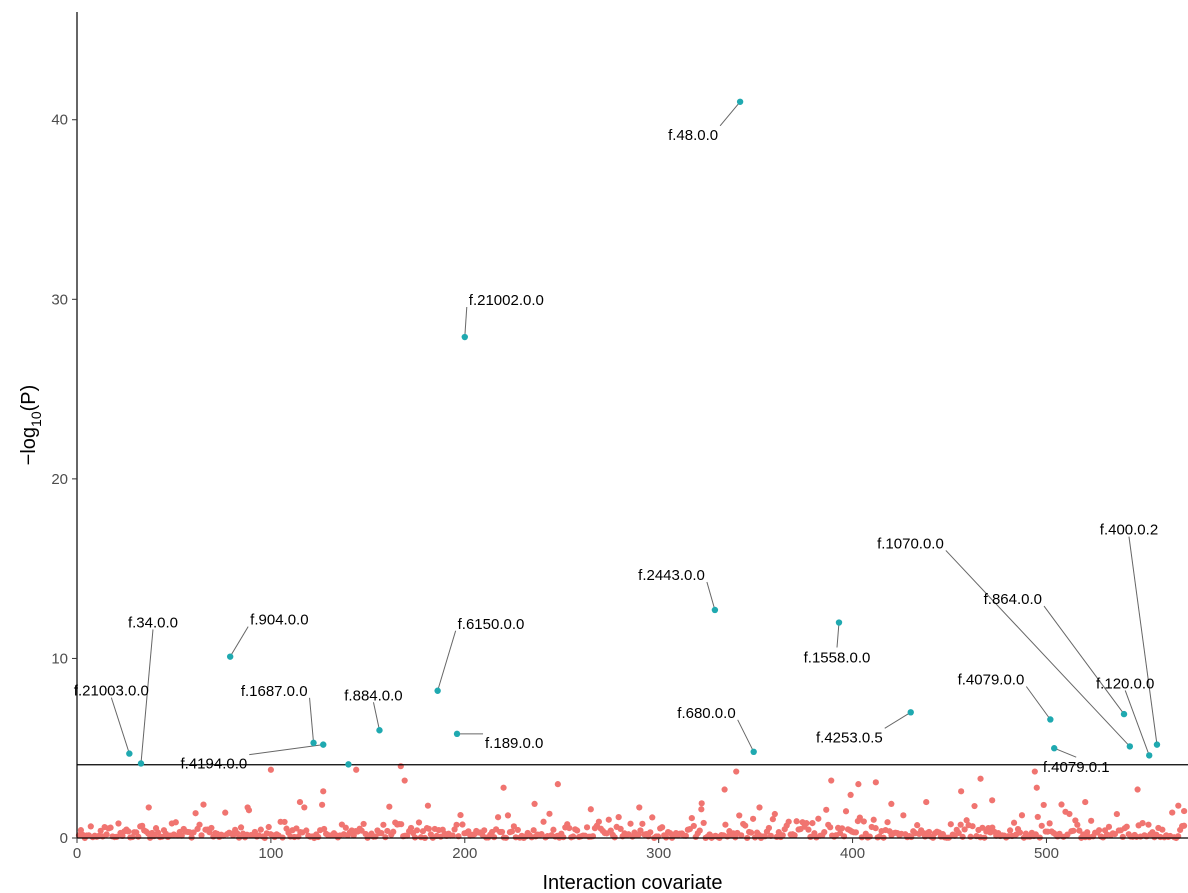  Describe the element at coordinates (373, 695) in the screenshot. I see `point-label: f.884.0.0` at that location.